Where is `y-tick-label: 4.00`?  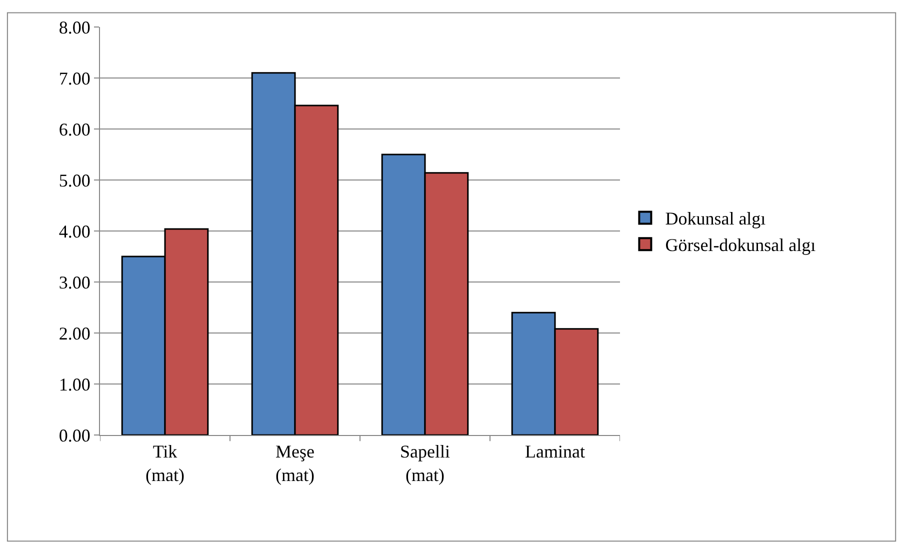 y-tick-label: 4.00 is located at coordinates (74, 231).